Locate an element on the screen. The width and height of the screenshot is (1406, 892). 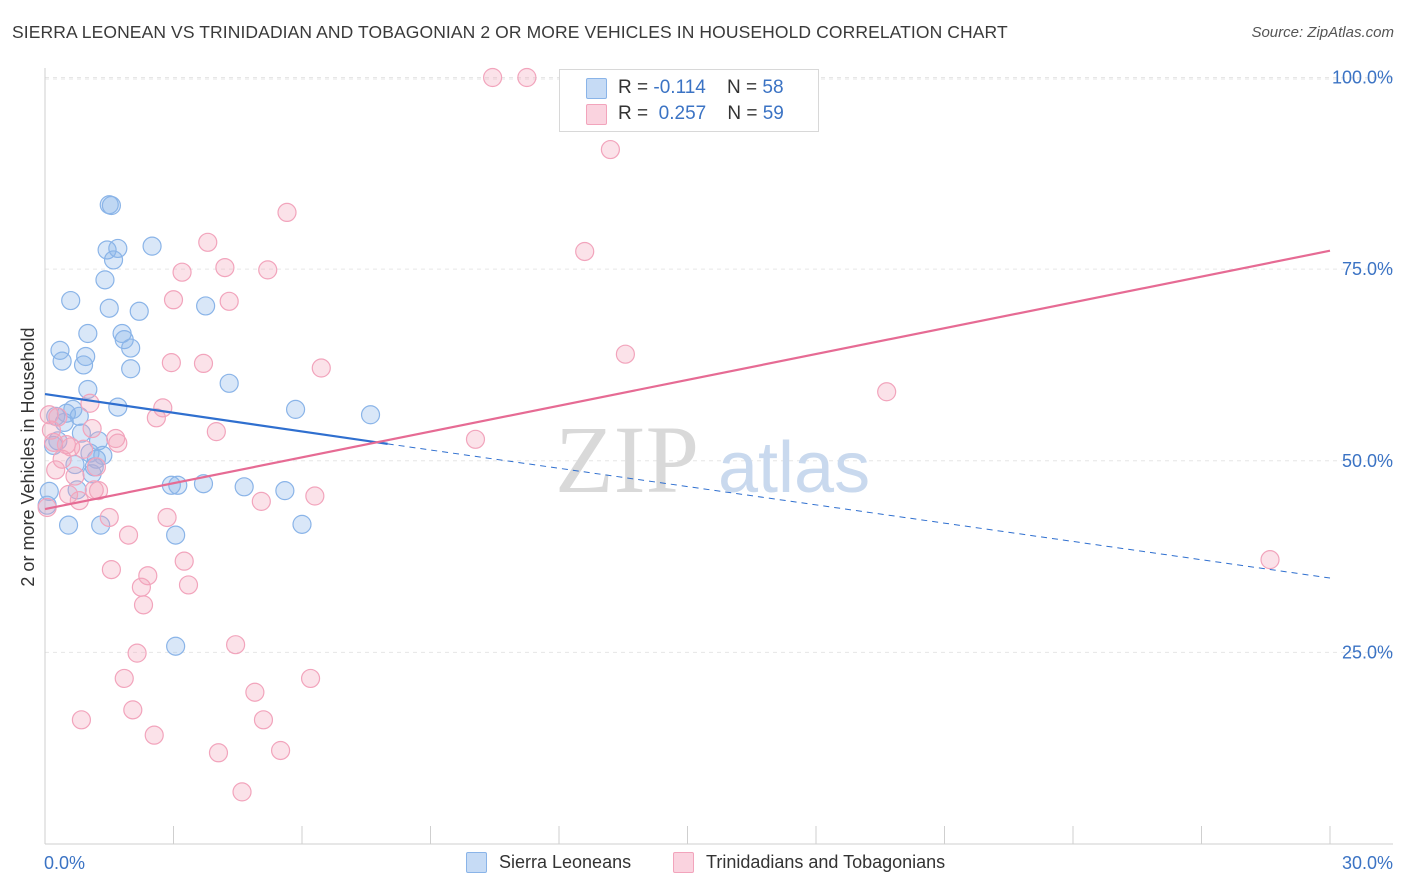
watermark: ZIP atlas is located at coordinates (712, 459).